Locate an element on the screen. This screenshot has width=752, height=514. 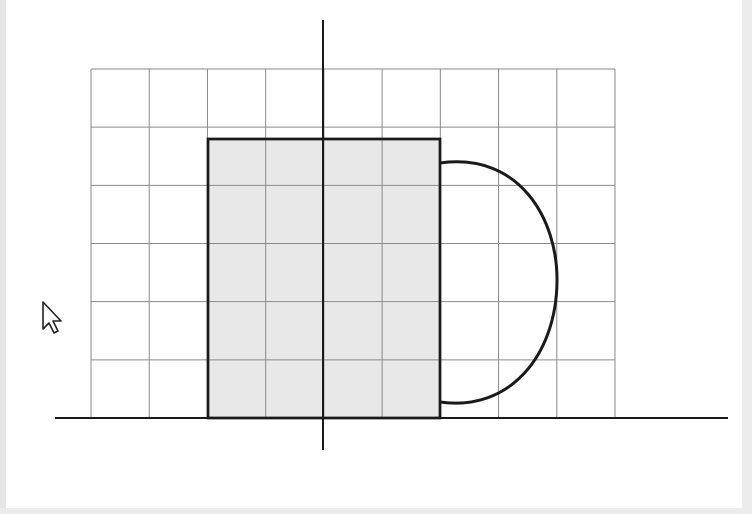
window-edge-right is located at coordinates (747, 257).